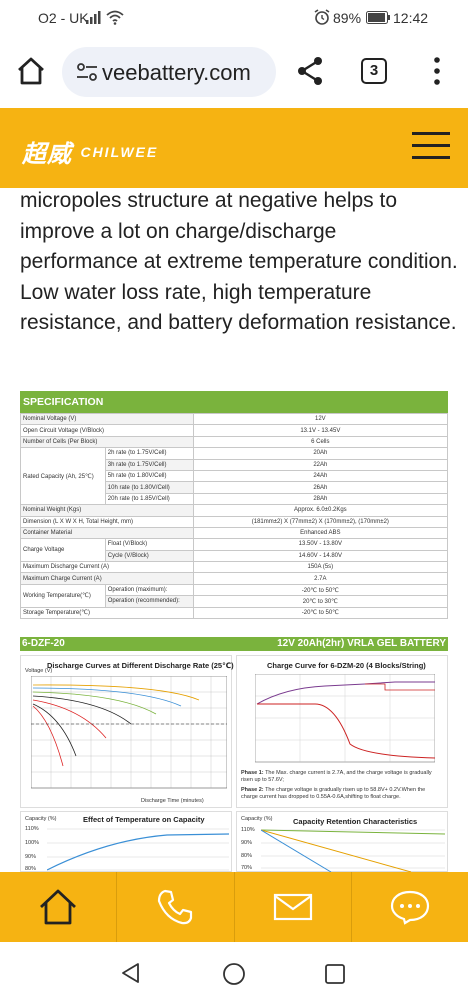  I want to click on more-options-icon, so click(437, 71).